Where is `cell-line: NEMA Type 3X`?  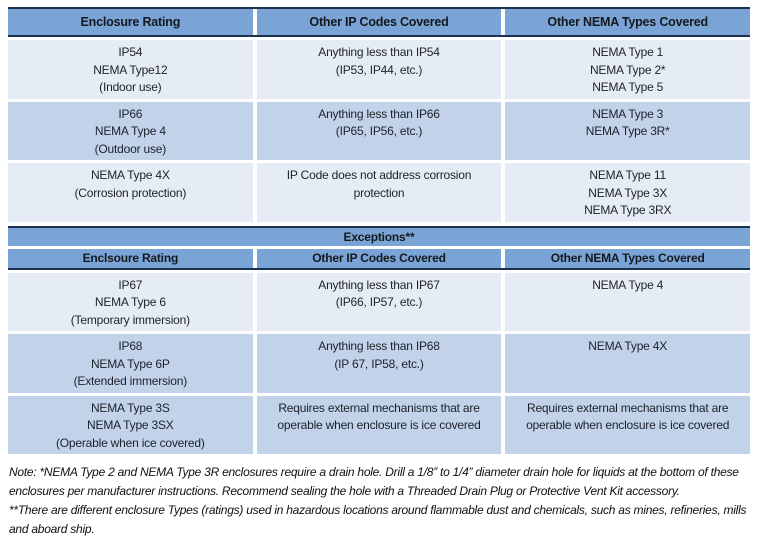 cell-line: NEMA Type 3X is located at coordinates (628, 192).